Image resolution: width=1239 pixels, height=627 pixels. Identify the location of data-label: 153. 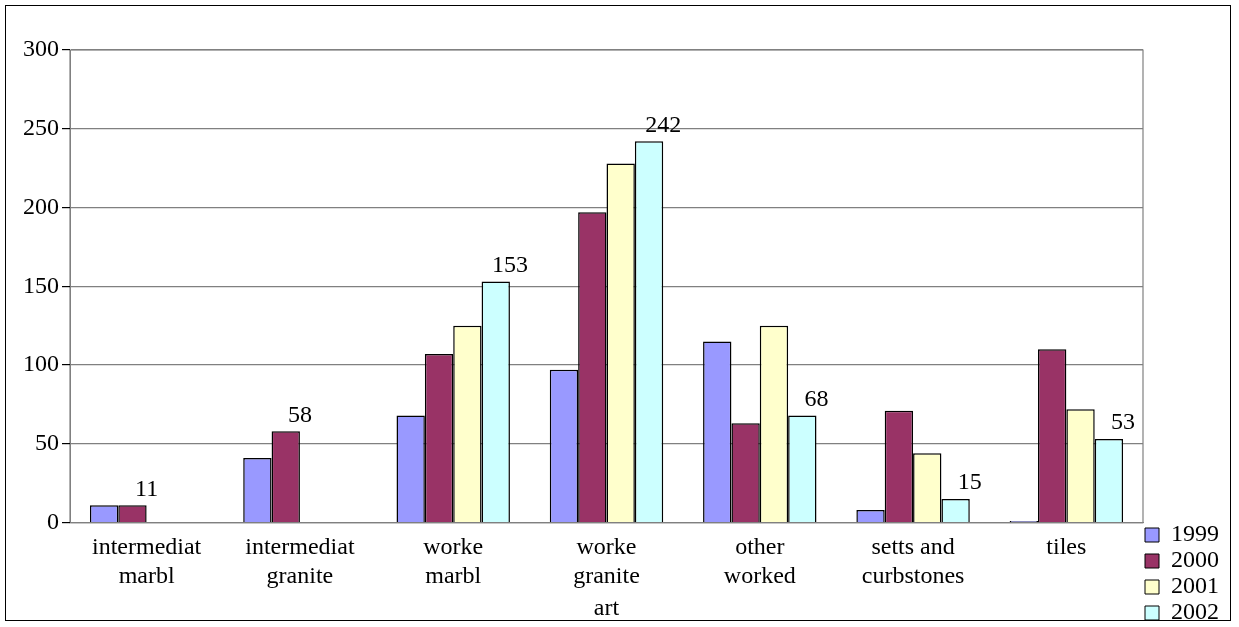
(509, 263).